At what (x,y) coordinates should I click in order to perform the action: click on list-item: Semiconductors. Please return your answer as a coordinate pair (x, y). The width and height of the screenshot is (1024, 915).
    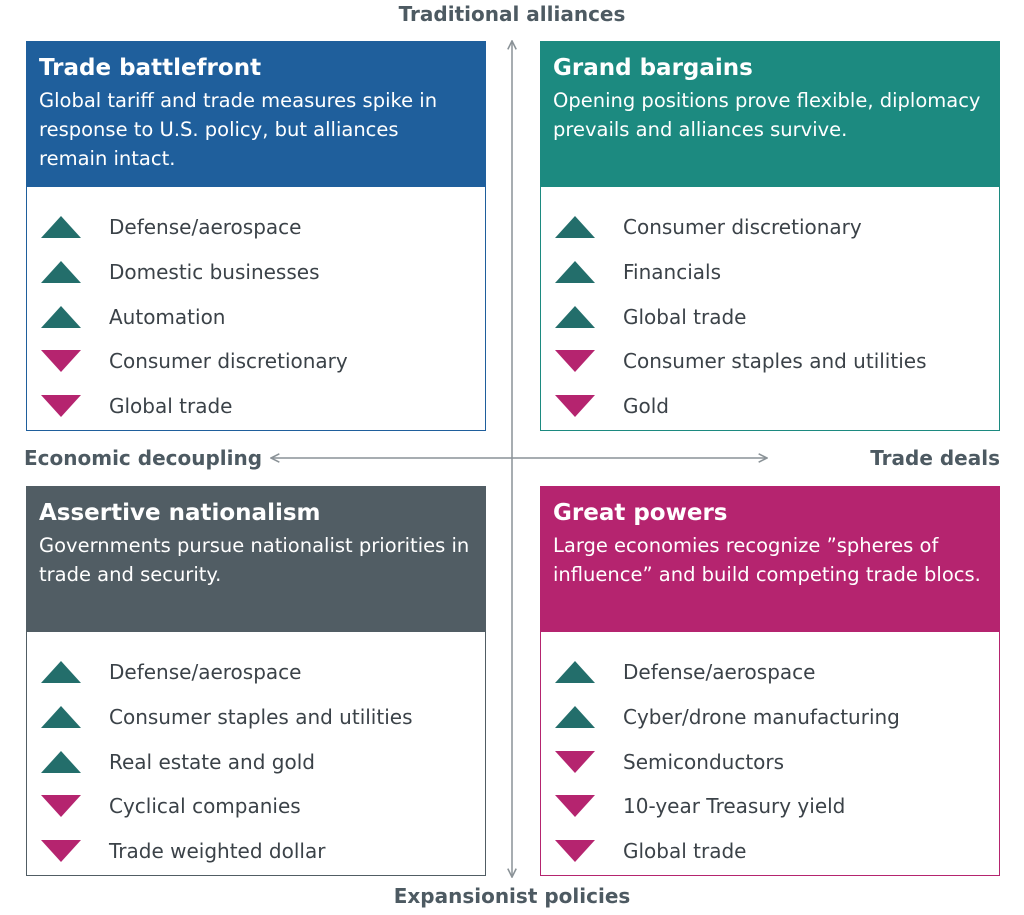
    Looking at the image, I should click on (770, 761).